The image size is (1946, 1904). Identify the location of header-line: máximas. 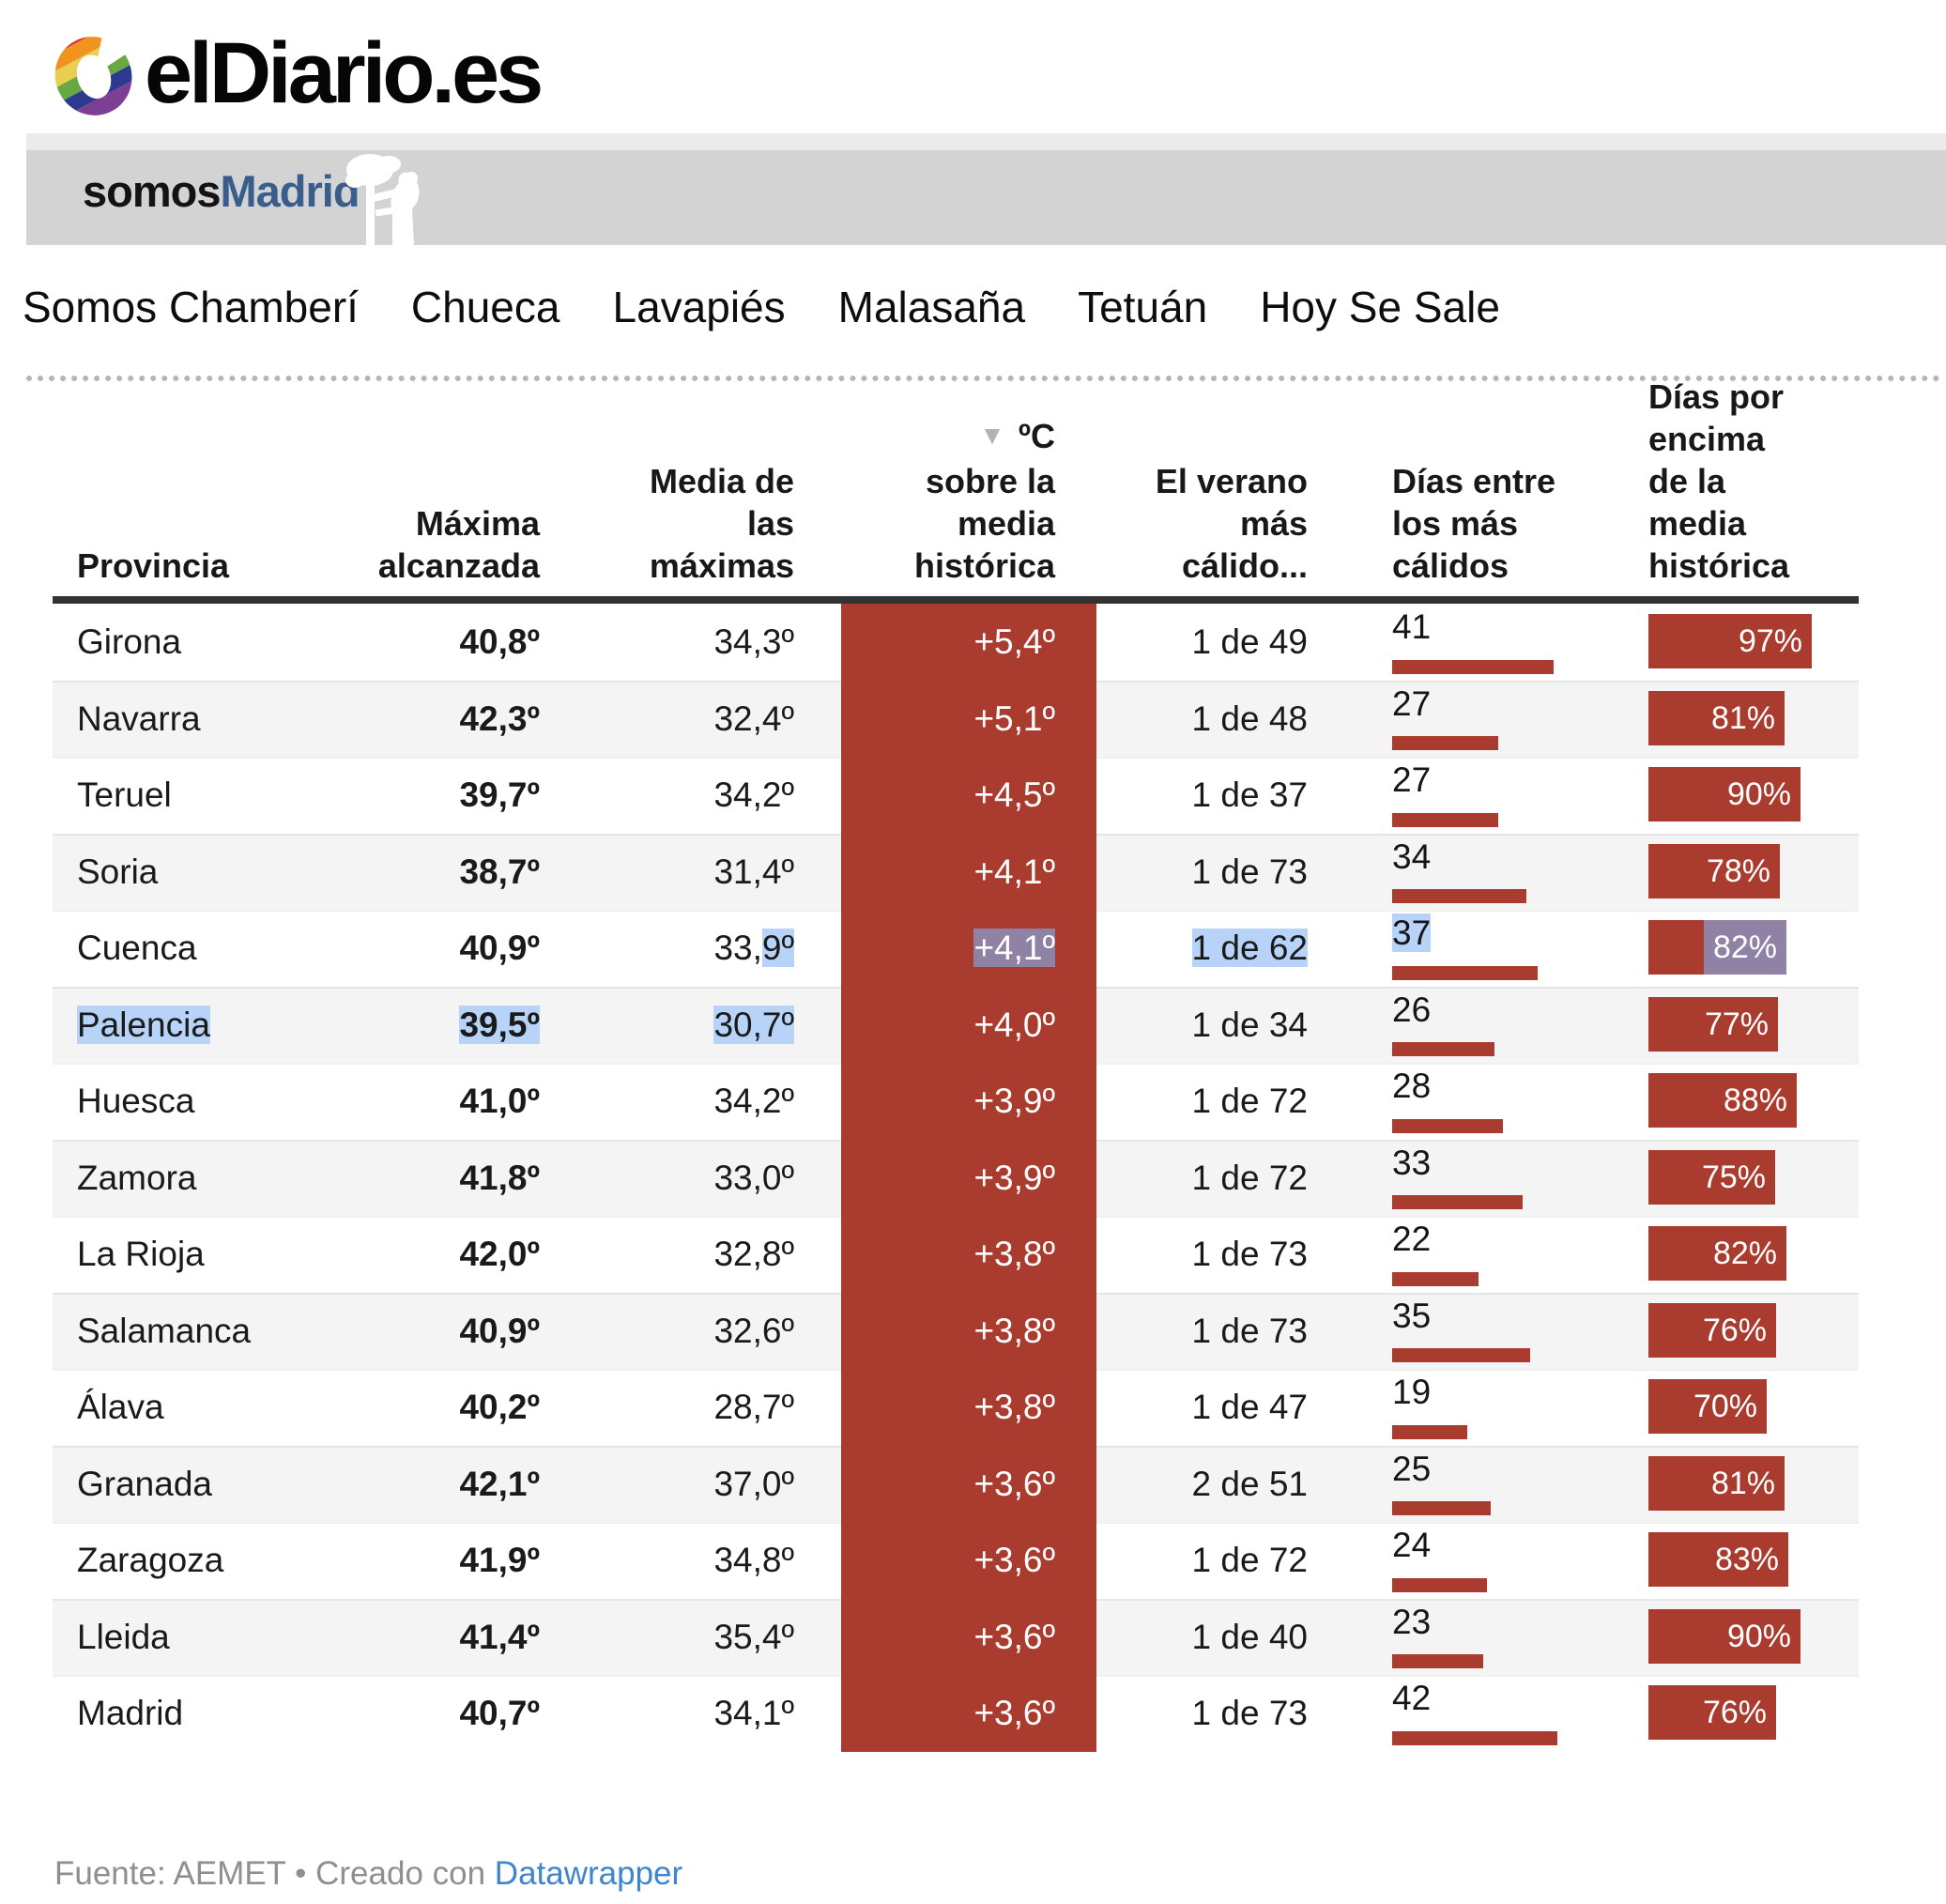
(423, 566).